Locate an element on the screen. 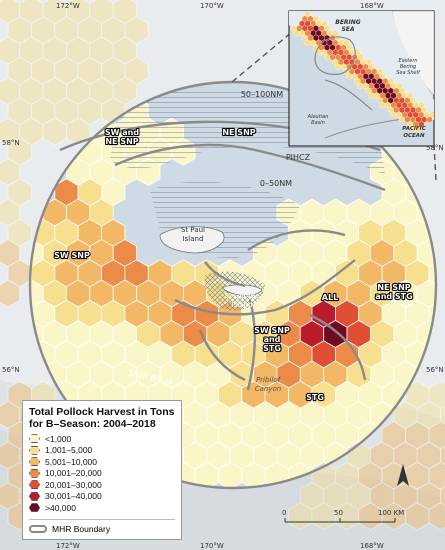 This screenshot has height=550, width=445. label-st-paul-1: St Paul is located at coordinates (193, 230).